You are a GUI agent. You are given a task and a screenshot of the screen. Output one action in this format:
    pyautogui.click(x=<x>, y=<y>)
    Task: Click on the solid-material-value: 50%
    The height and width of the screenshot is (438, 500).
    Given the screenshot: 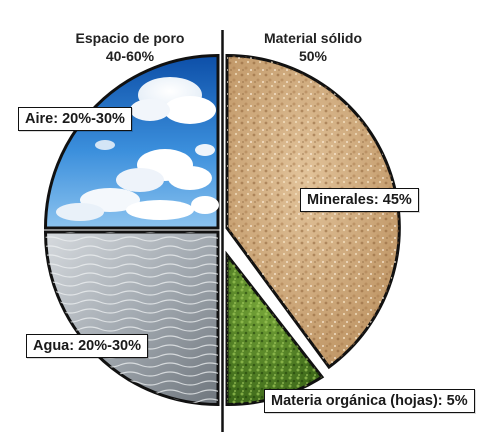 What is the action you would take?
    pyautogui.click(x=313, y=56)
    